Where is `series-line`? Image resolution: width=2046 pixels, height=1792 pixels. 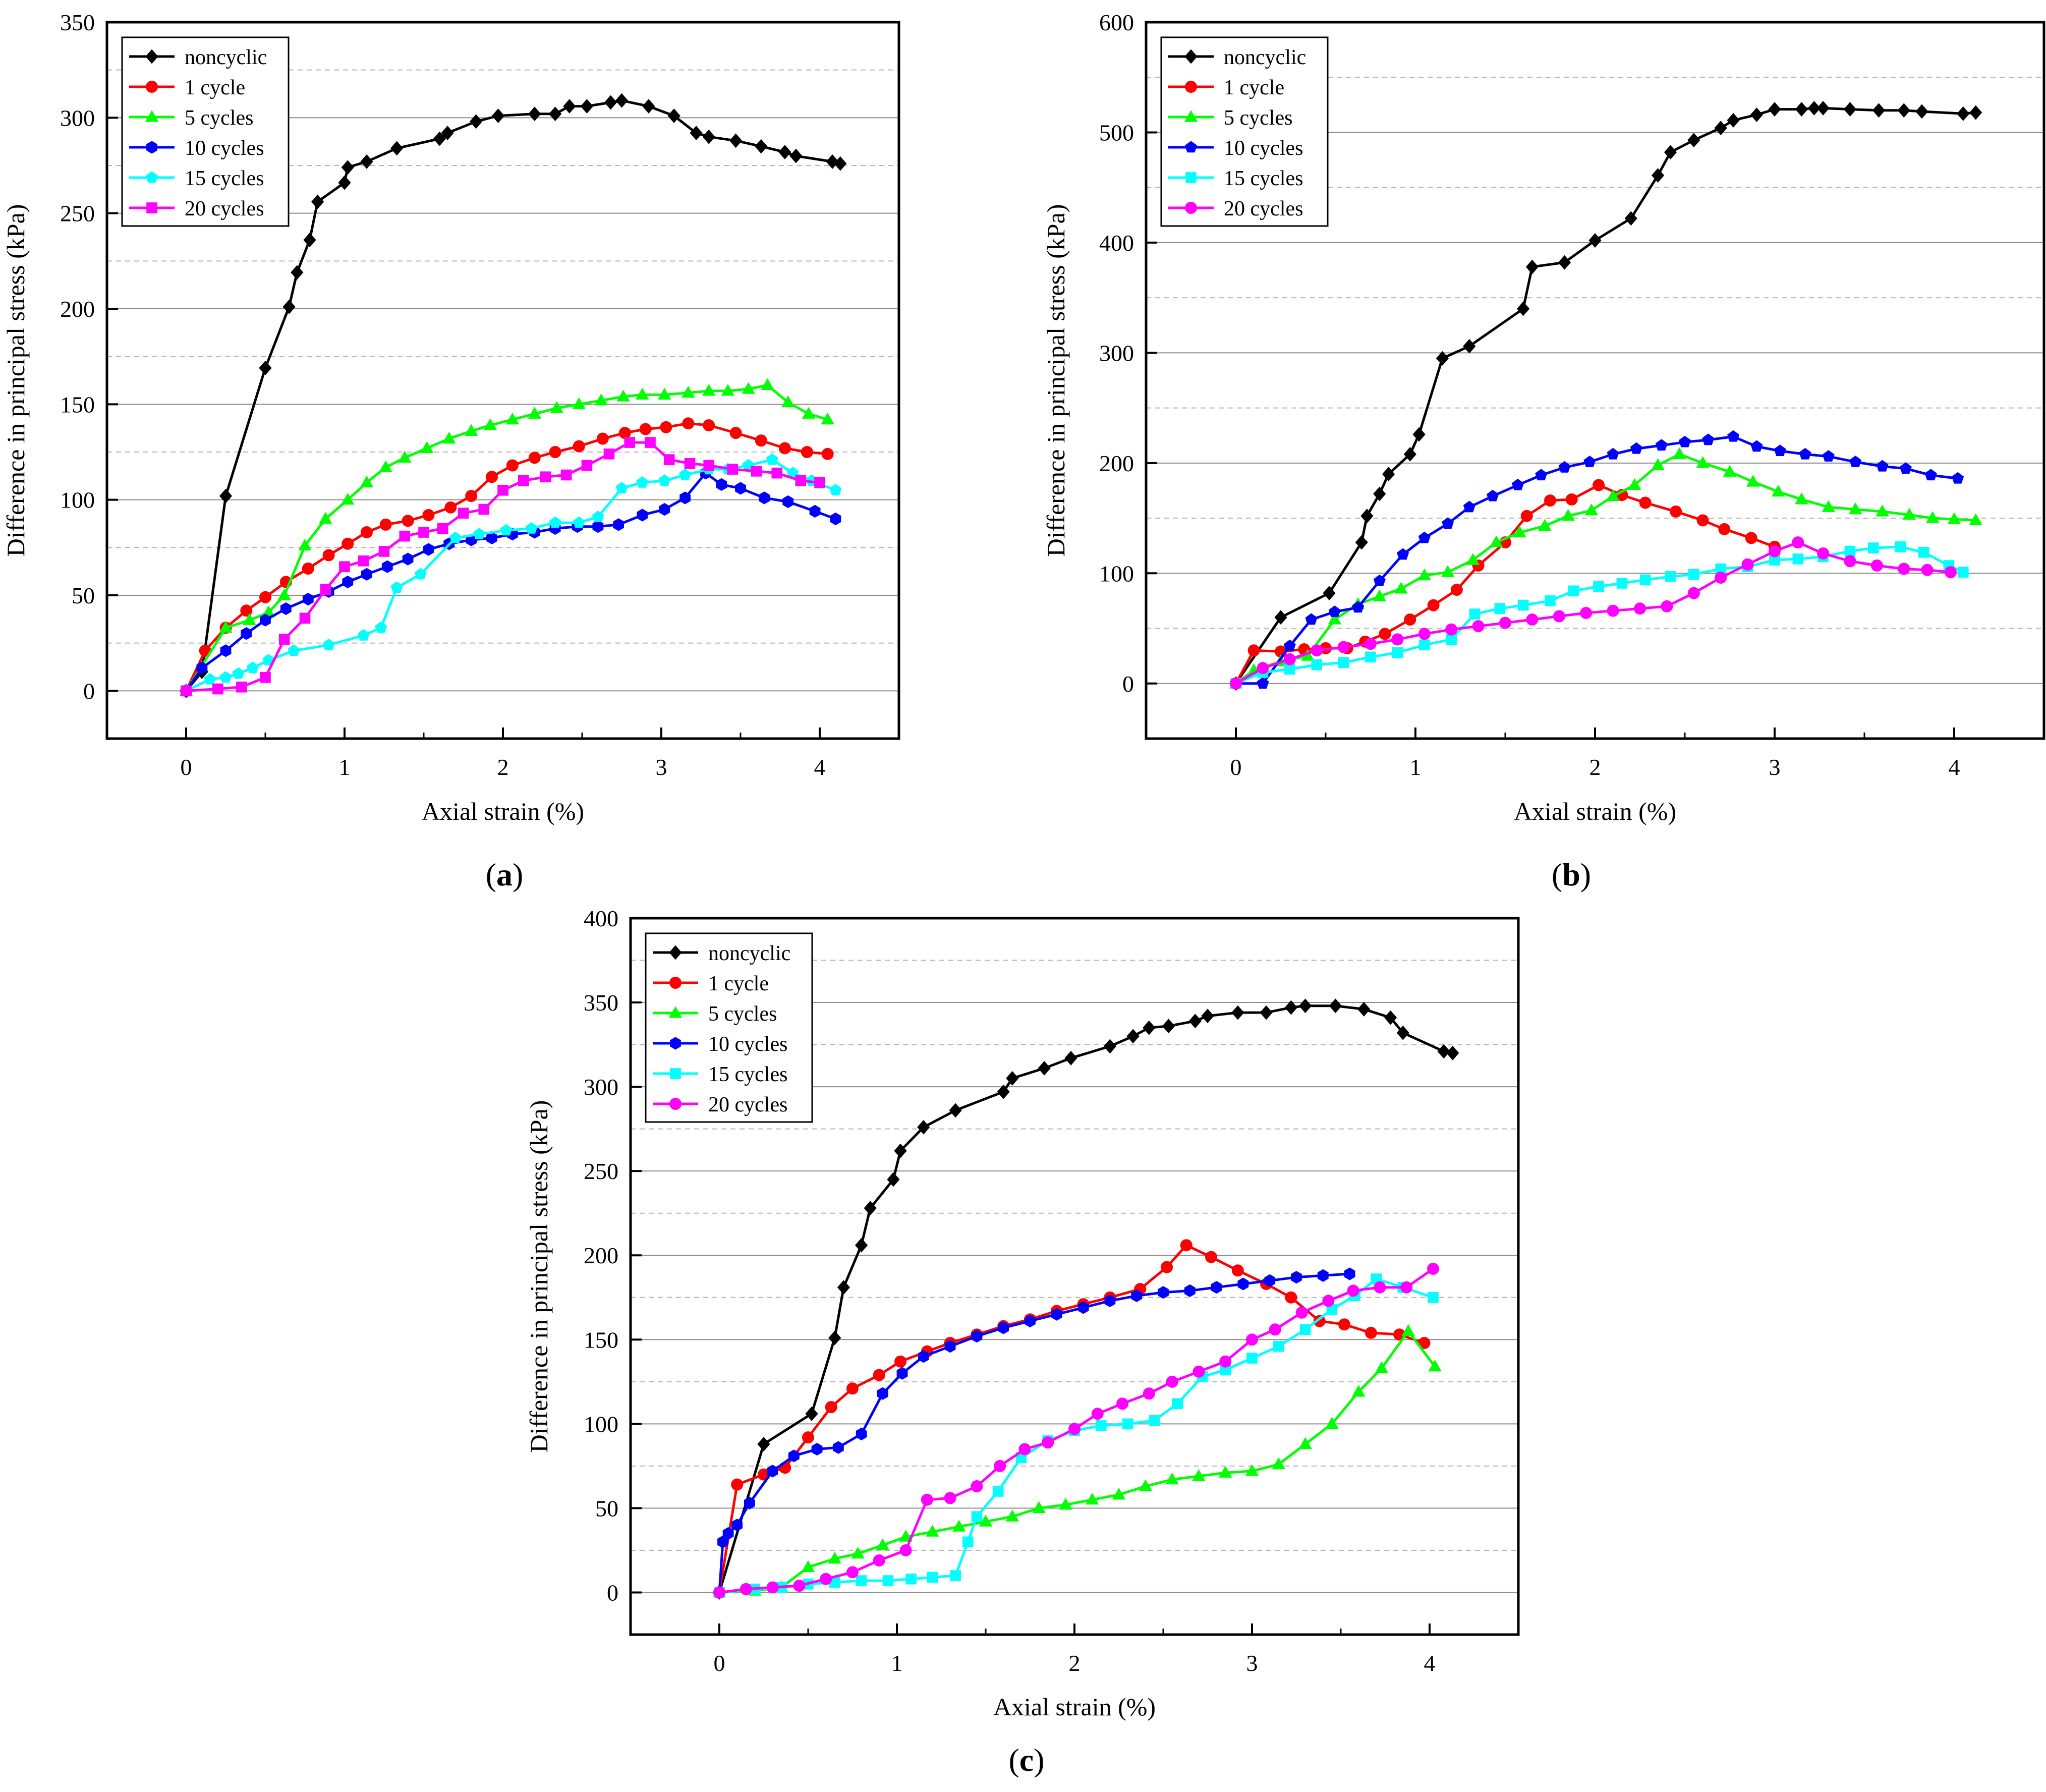
series-line is located at coordinates (1605, 395).